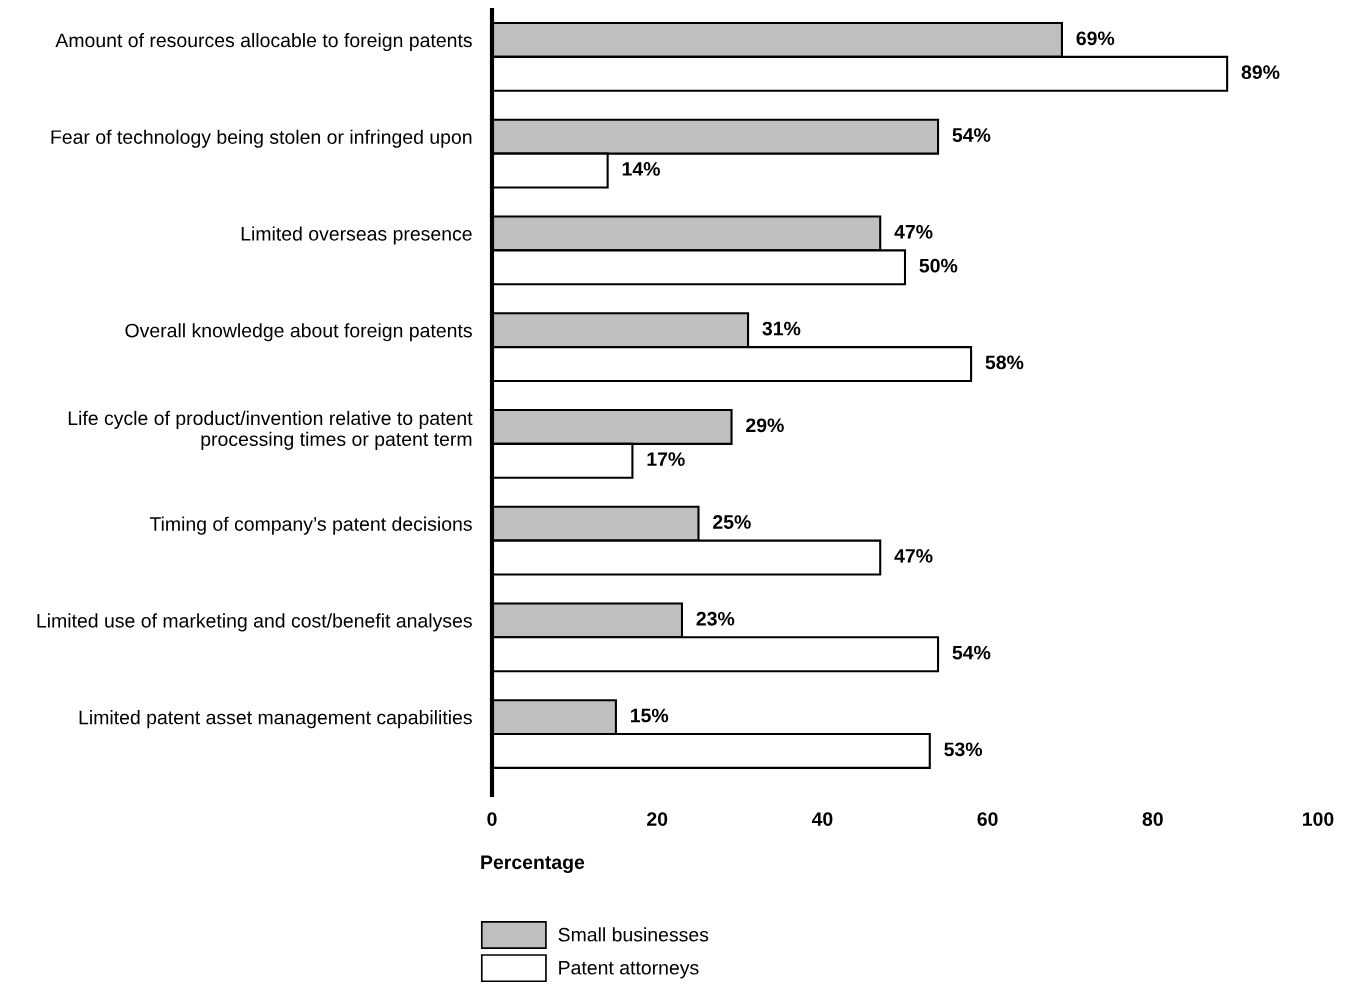 The image size is (1349, 989). What do you see at coordinates (666, 459) in the screenshot?
I see `data-label: 17%` at bounding box center [666, 459].